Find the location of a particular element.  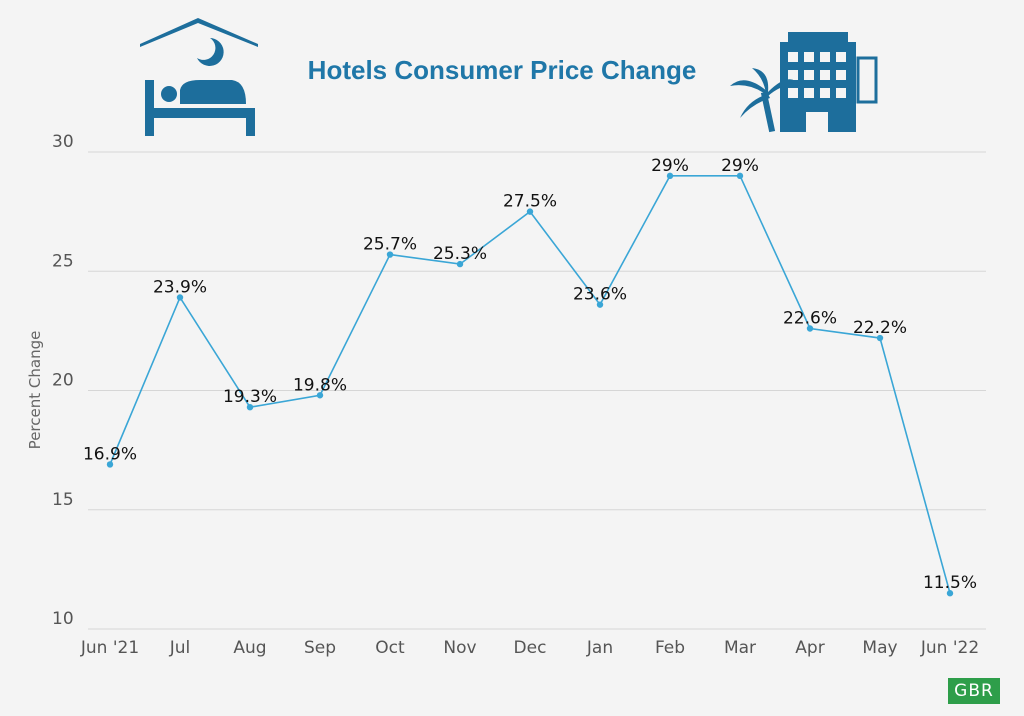

data-label: 23.9% is located at coordinates (180, 287).